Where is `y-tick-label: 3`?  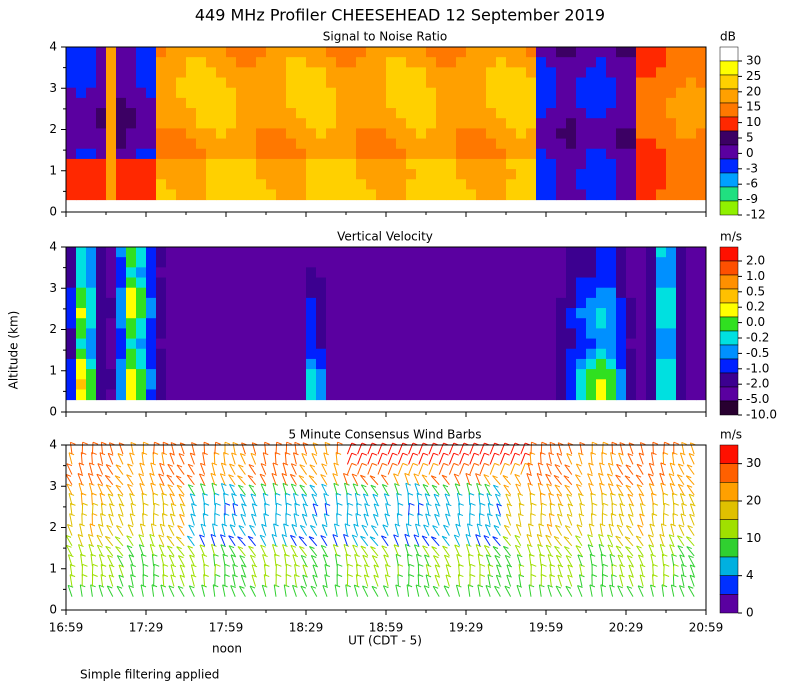 y-tick-label: 3 is located at coordinates (53, 486).